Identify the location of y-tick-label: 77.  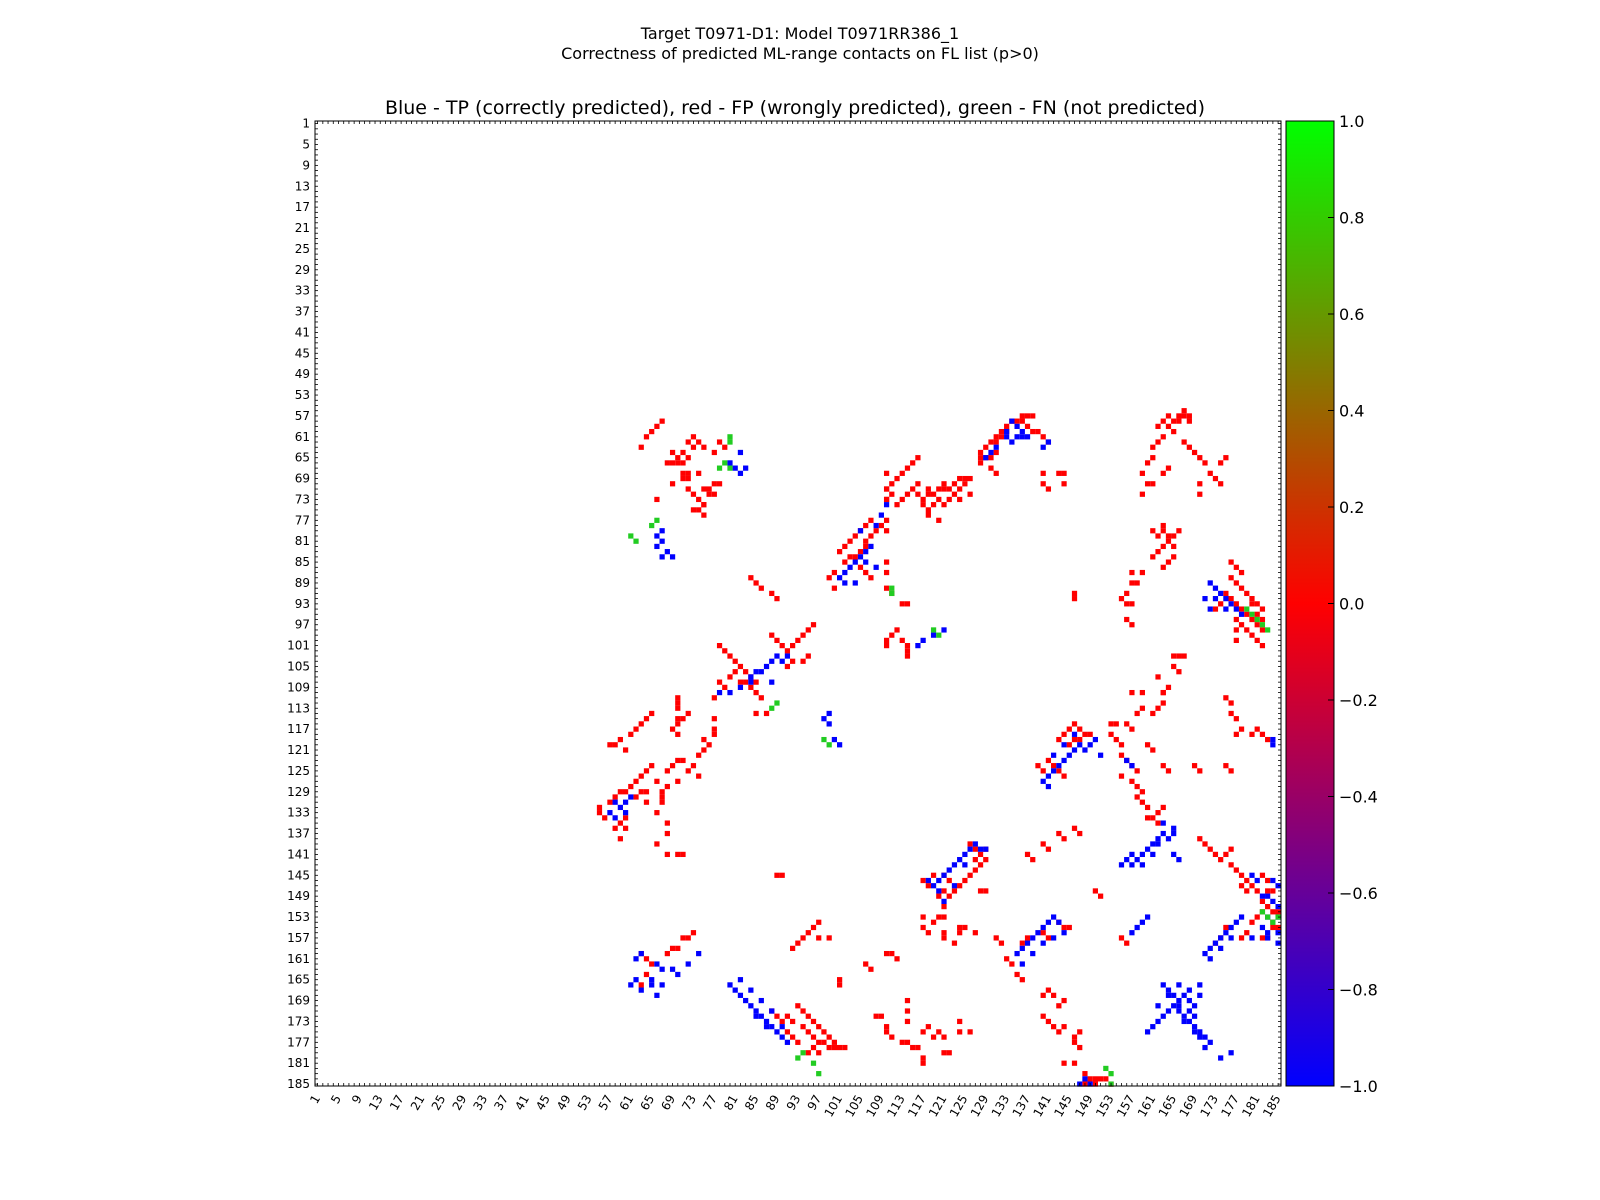
(302, 520).